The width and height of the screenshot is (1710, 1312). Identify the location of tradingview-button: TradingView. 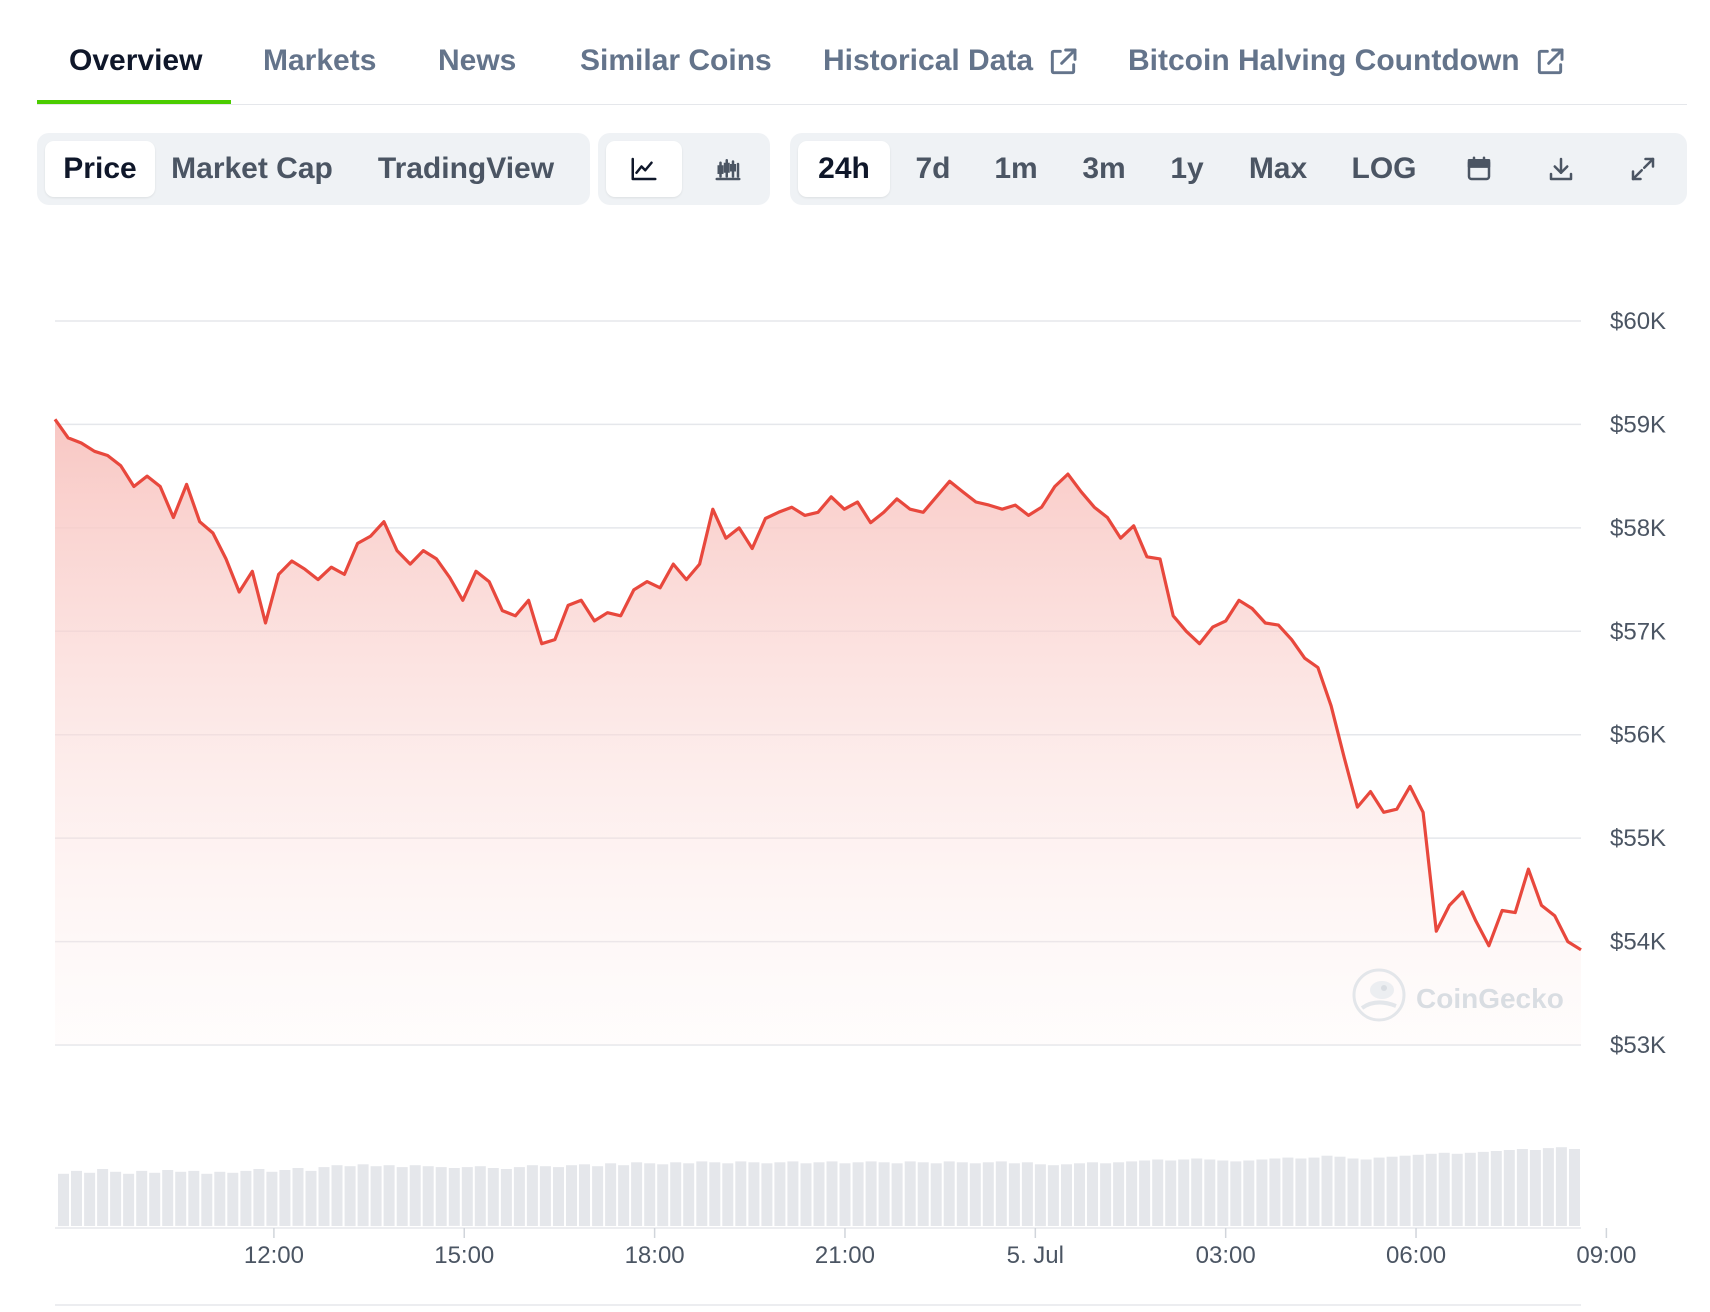
(466, 169).